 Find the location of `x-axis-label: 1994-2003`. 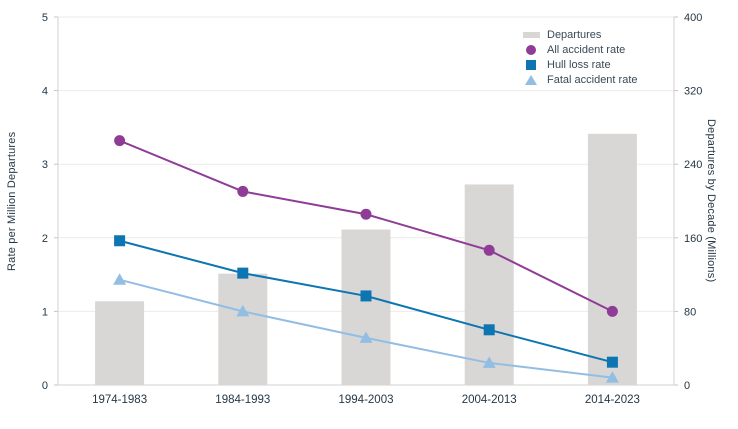

x-axis-label: 1994-2003 is located at coordinates (366, 400).